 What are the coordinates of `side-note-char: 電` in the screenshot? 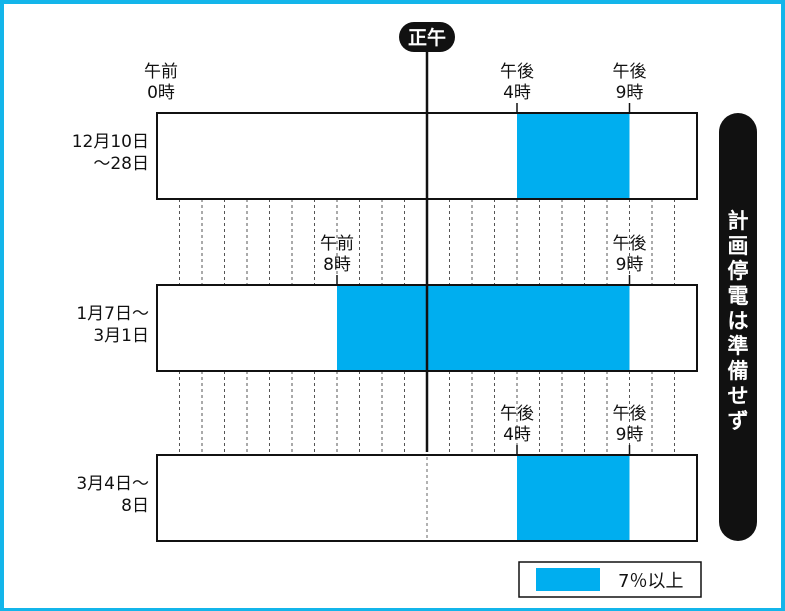 It's located at (738, 296).